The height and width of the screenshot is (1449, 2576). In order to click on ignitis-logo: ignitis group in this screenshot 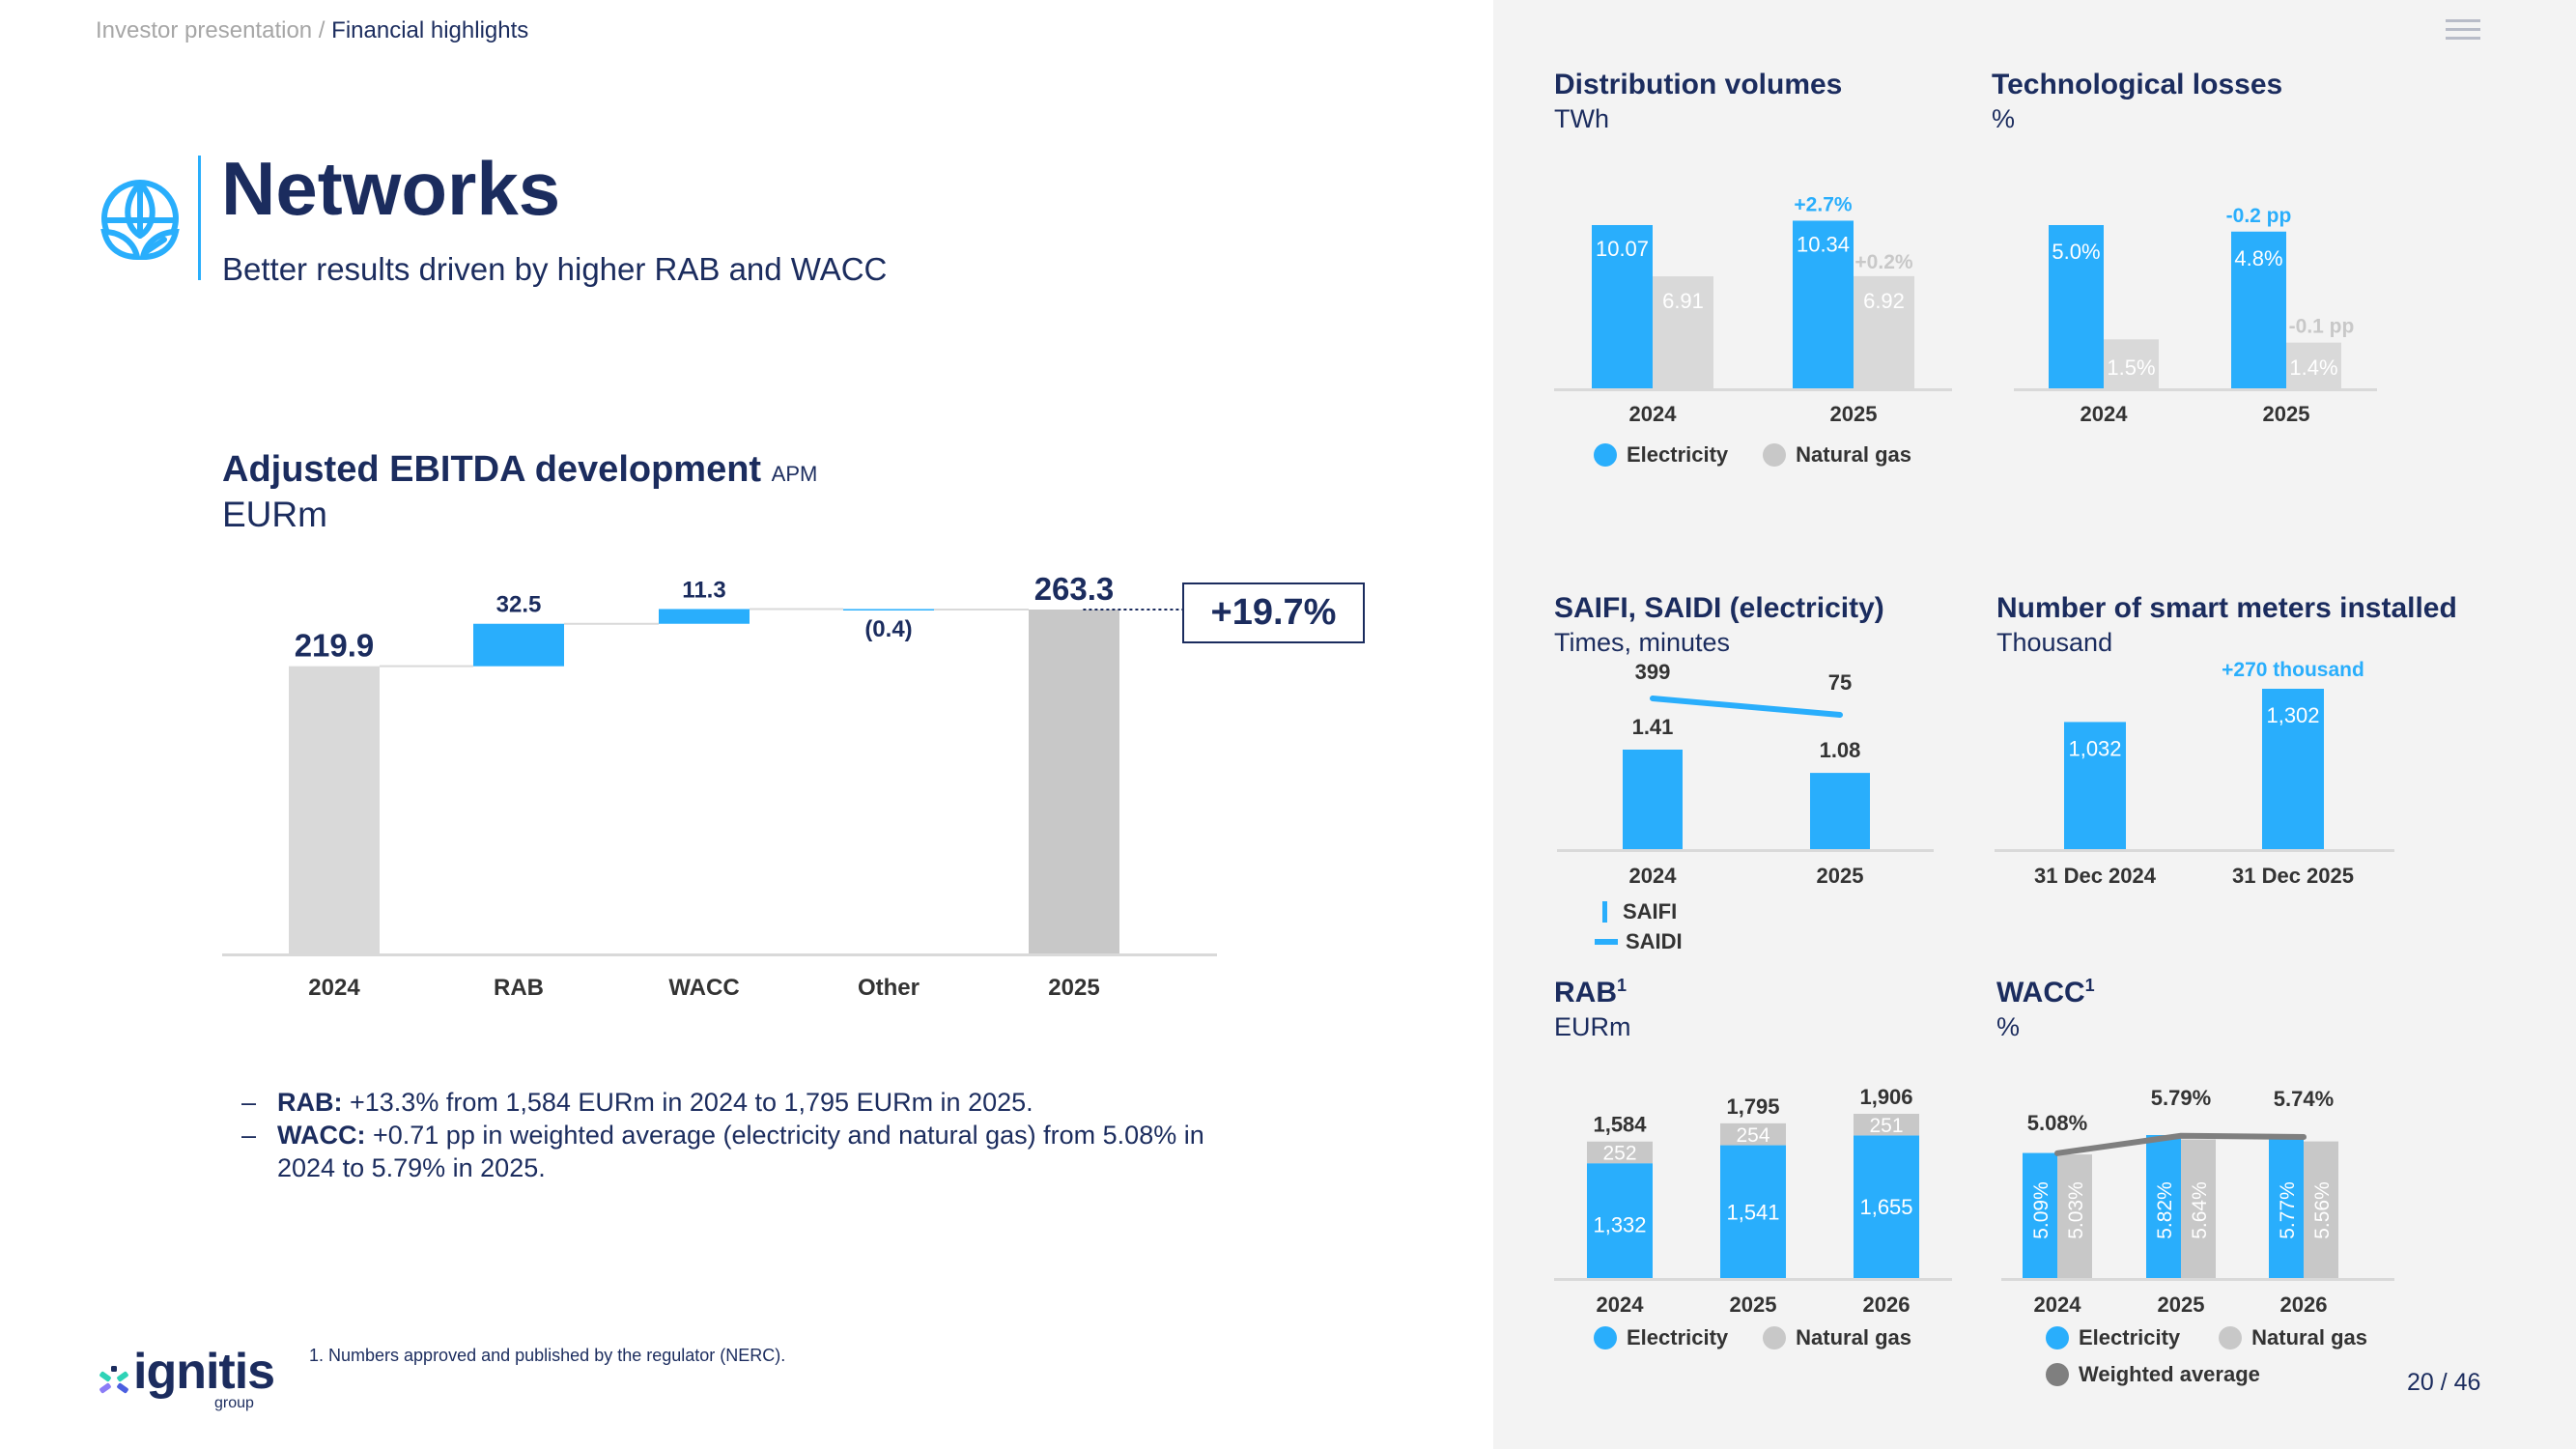, I will do `click(186, 1378)`.